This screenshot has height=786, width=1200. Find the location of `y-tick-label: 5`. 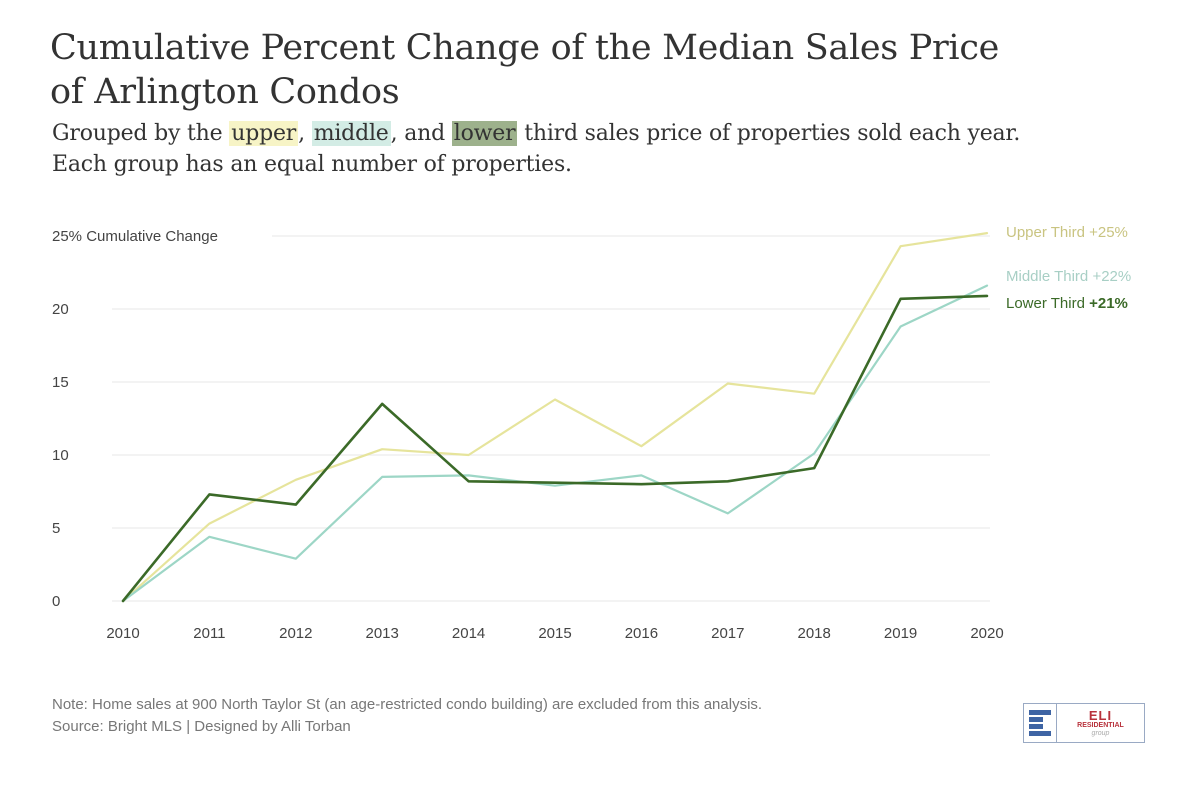

y-tick-label: 5 is located at coordinates (56, 528).